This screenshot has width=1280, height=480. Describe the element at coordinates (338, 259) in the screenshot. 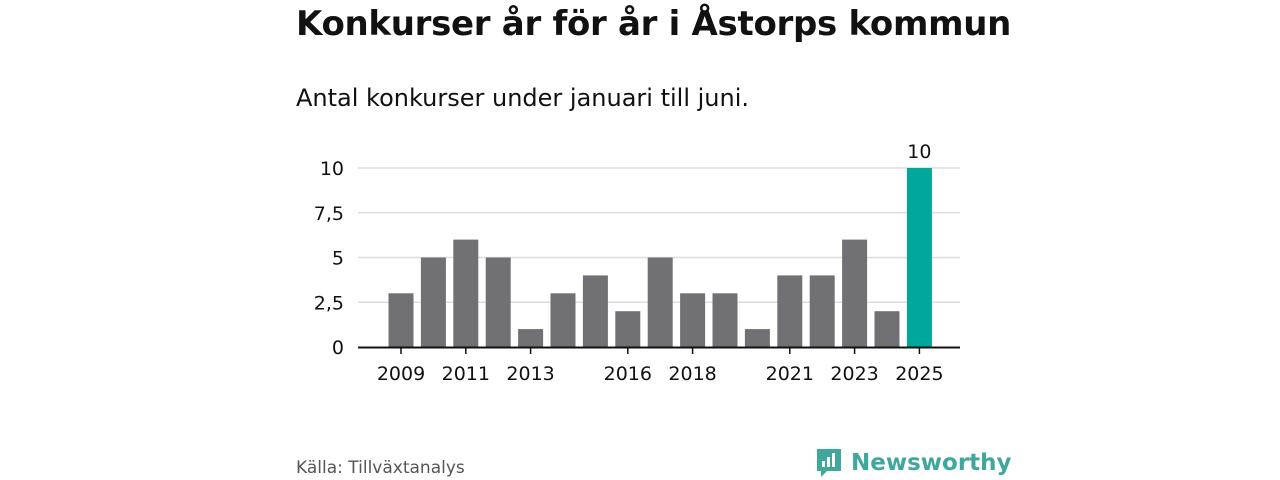

I see `y-tick-label: 5` at that location.